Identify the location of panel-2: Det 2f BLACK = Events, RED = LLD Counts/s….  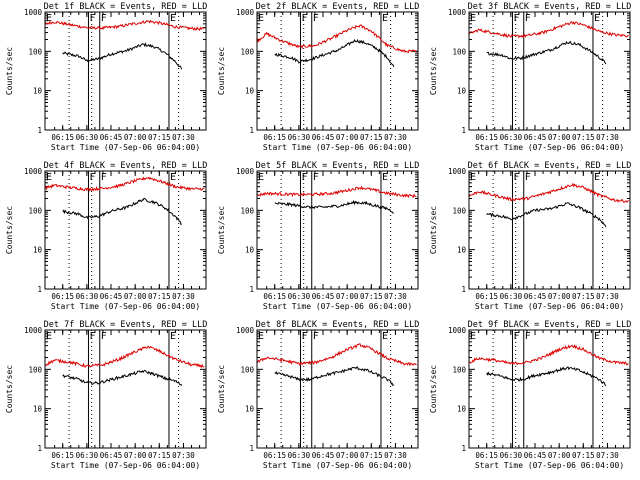
(318, 77).